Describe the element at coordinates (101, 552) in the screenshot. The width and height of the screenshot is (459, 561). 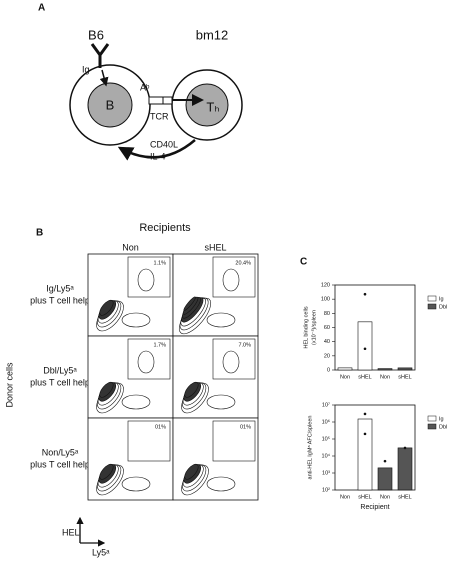
I see `flow-axis-label: Ly5ᵃ` at that location.